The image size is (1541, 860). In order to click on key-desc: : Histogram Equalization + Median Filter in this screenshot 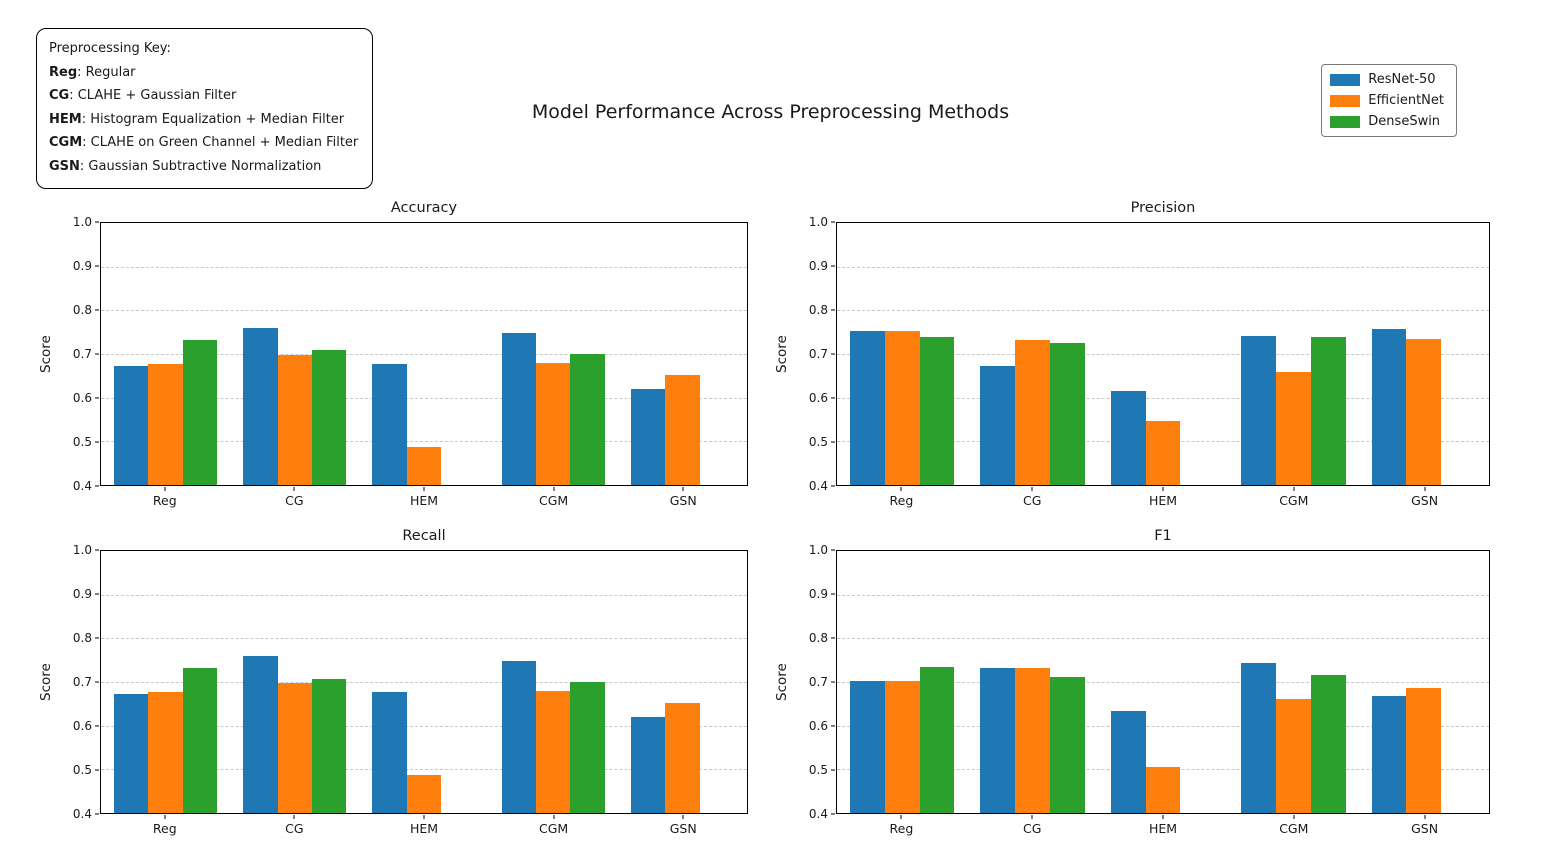, I will do `click(213, 119)`.